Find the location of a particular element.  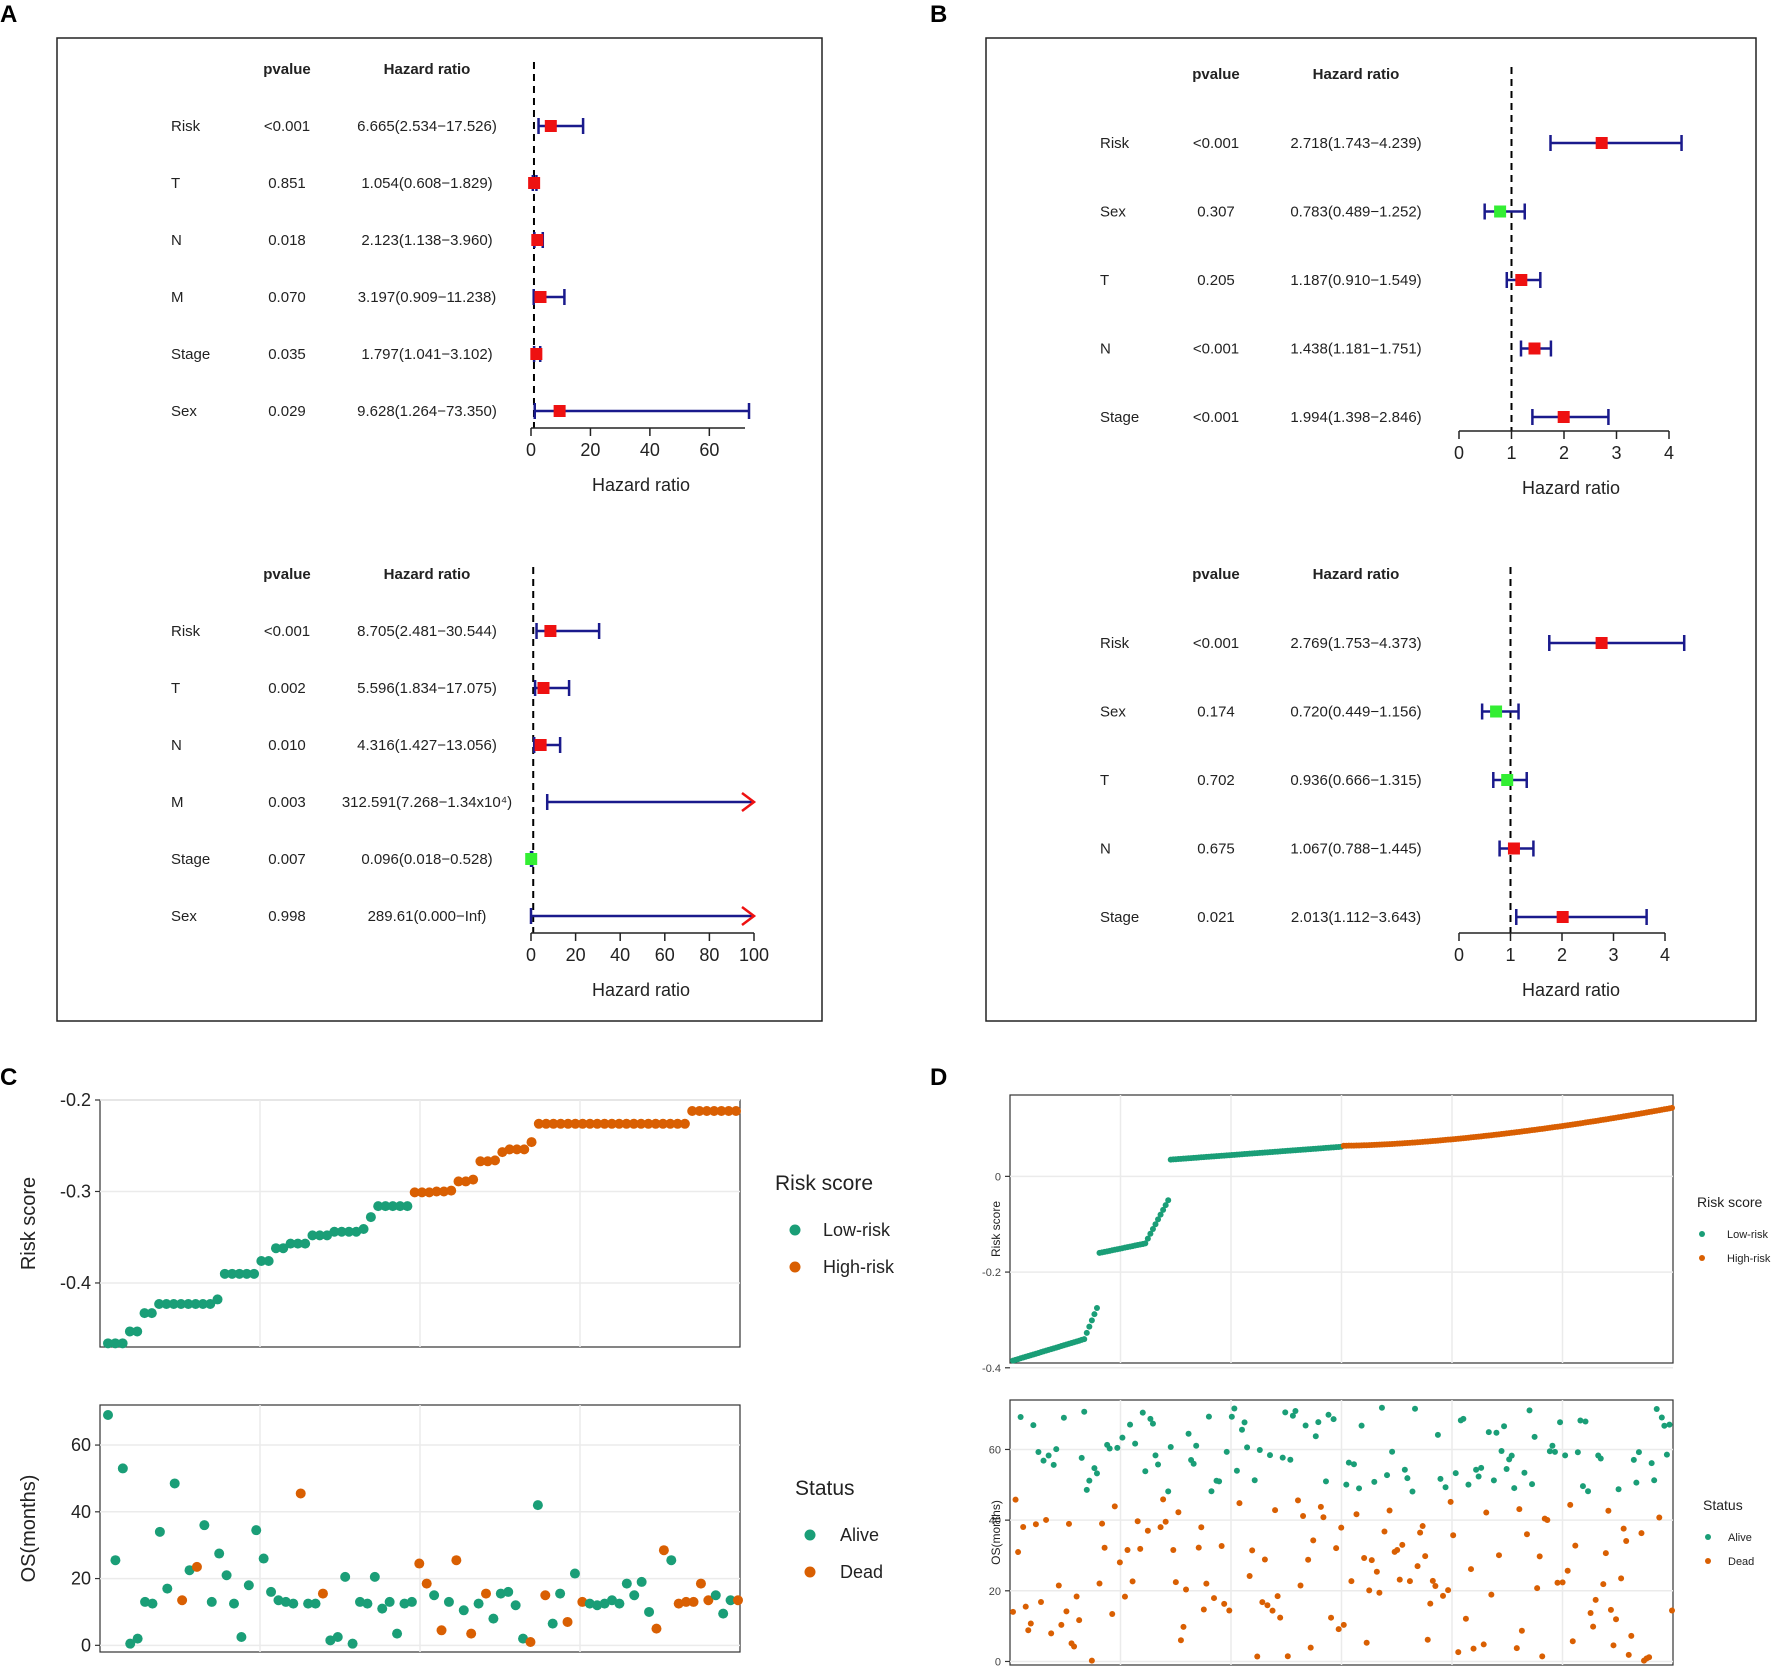

panel-label-a: A is located at coordinates (8, 14).